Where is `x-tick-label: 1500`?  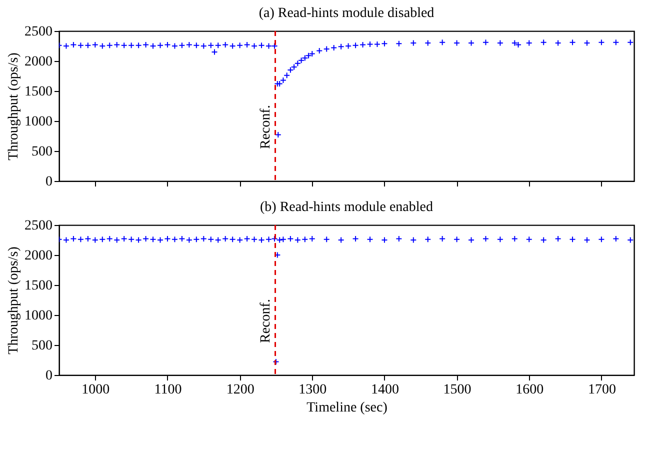 x-tick-label: 1500 is located at coordinates (457, 390).